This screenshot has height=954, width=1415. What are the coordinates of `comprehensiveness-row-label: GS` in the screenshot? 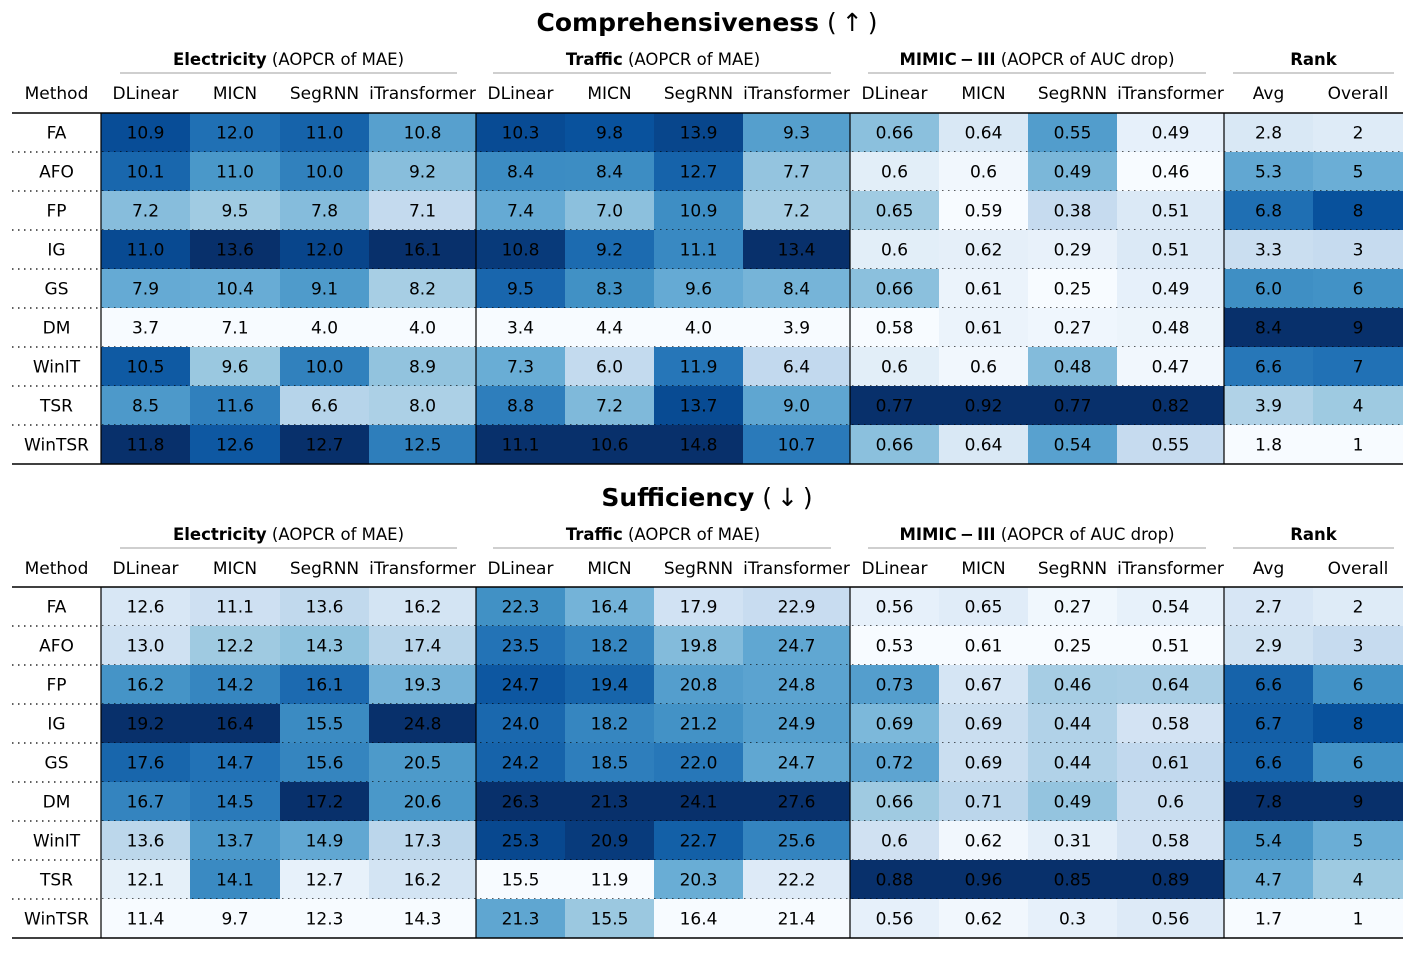 It's located at (57, 290).